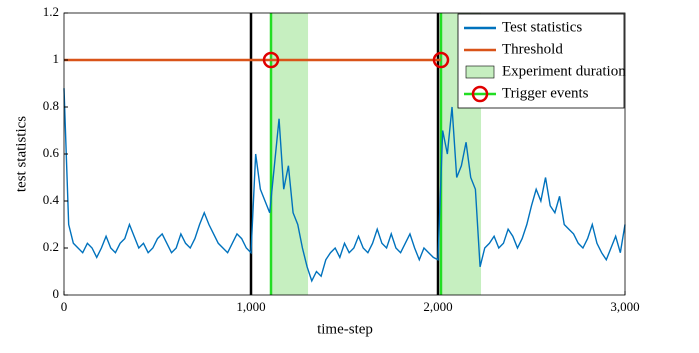  I want to click on y-tick-label: 0.4, so click(51, 199).